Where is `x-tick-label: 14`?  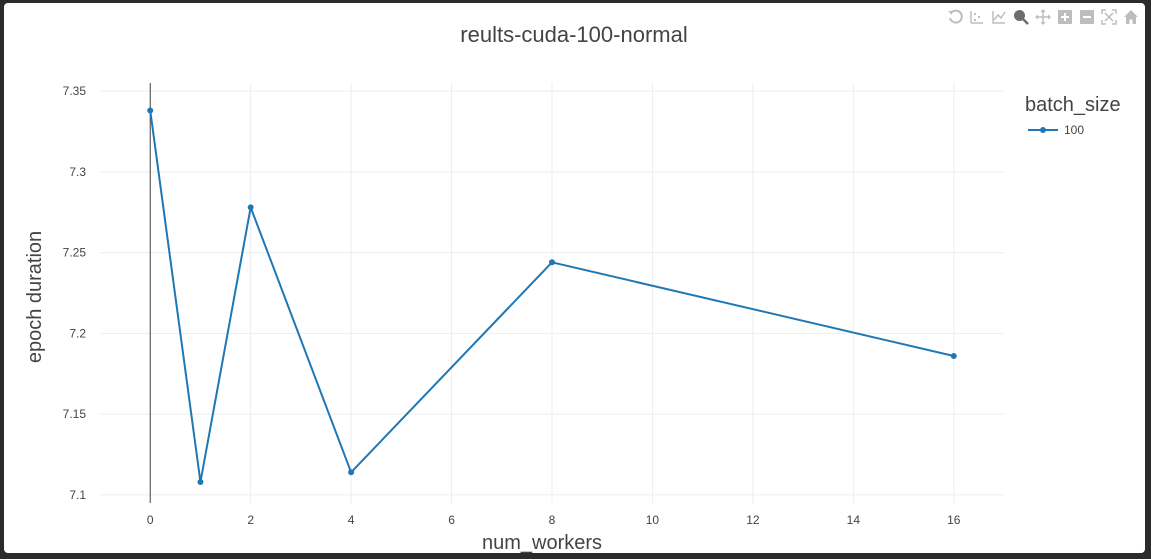 x-tick-label: 14 is located at coordinates (854, 520).